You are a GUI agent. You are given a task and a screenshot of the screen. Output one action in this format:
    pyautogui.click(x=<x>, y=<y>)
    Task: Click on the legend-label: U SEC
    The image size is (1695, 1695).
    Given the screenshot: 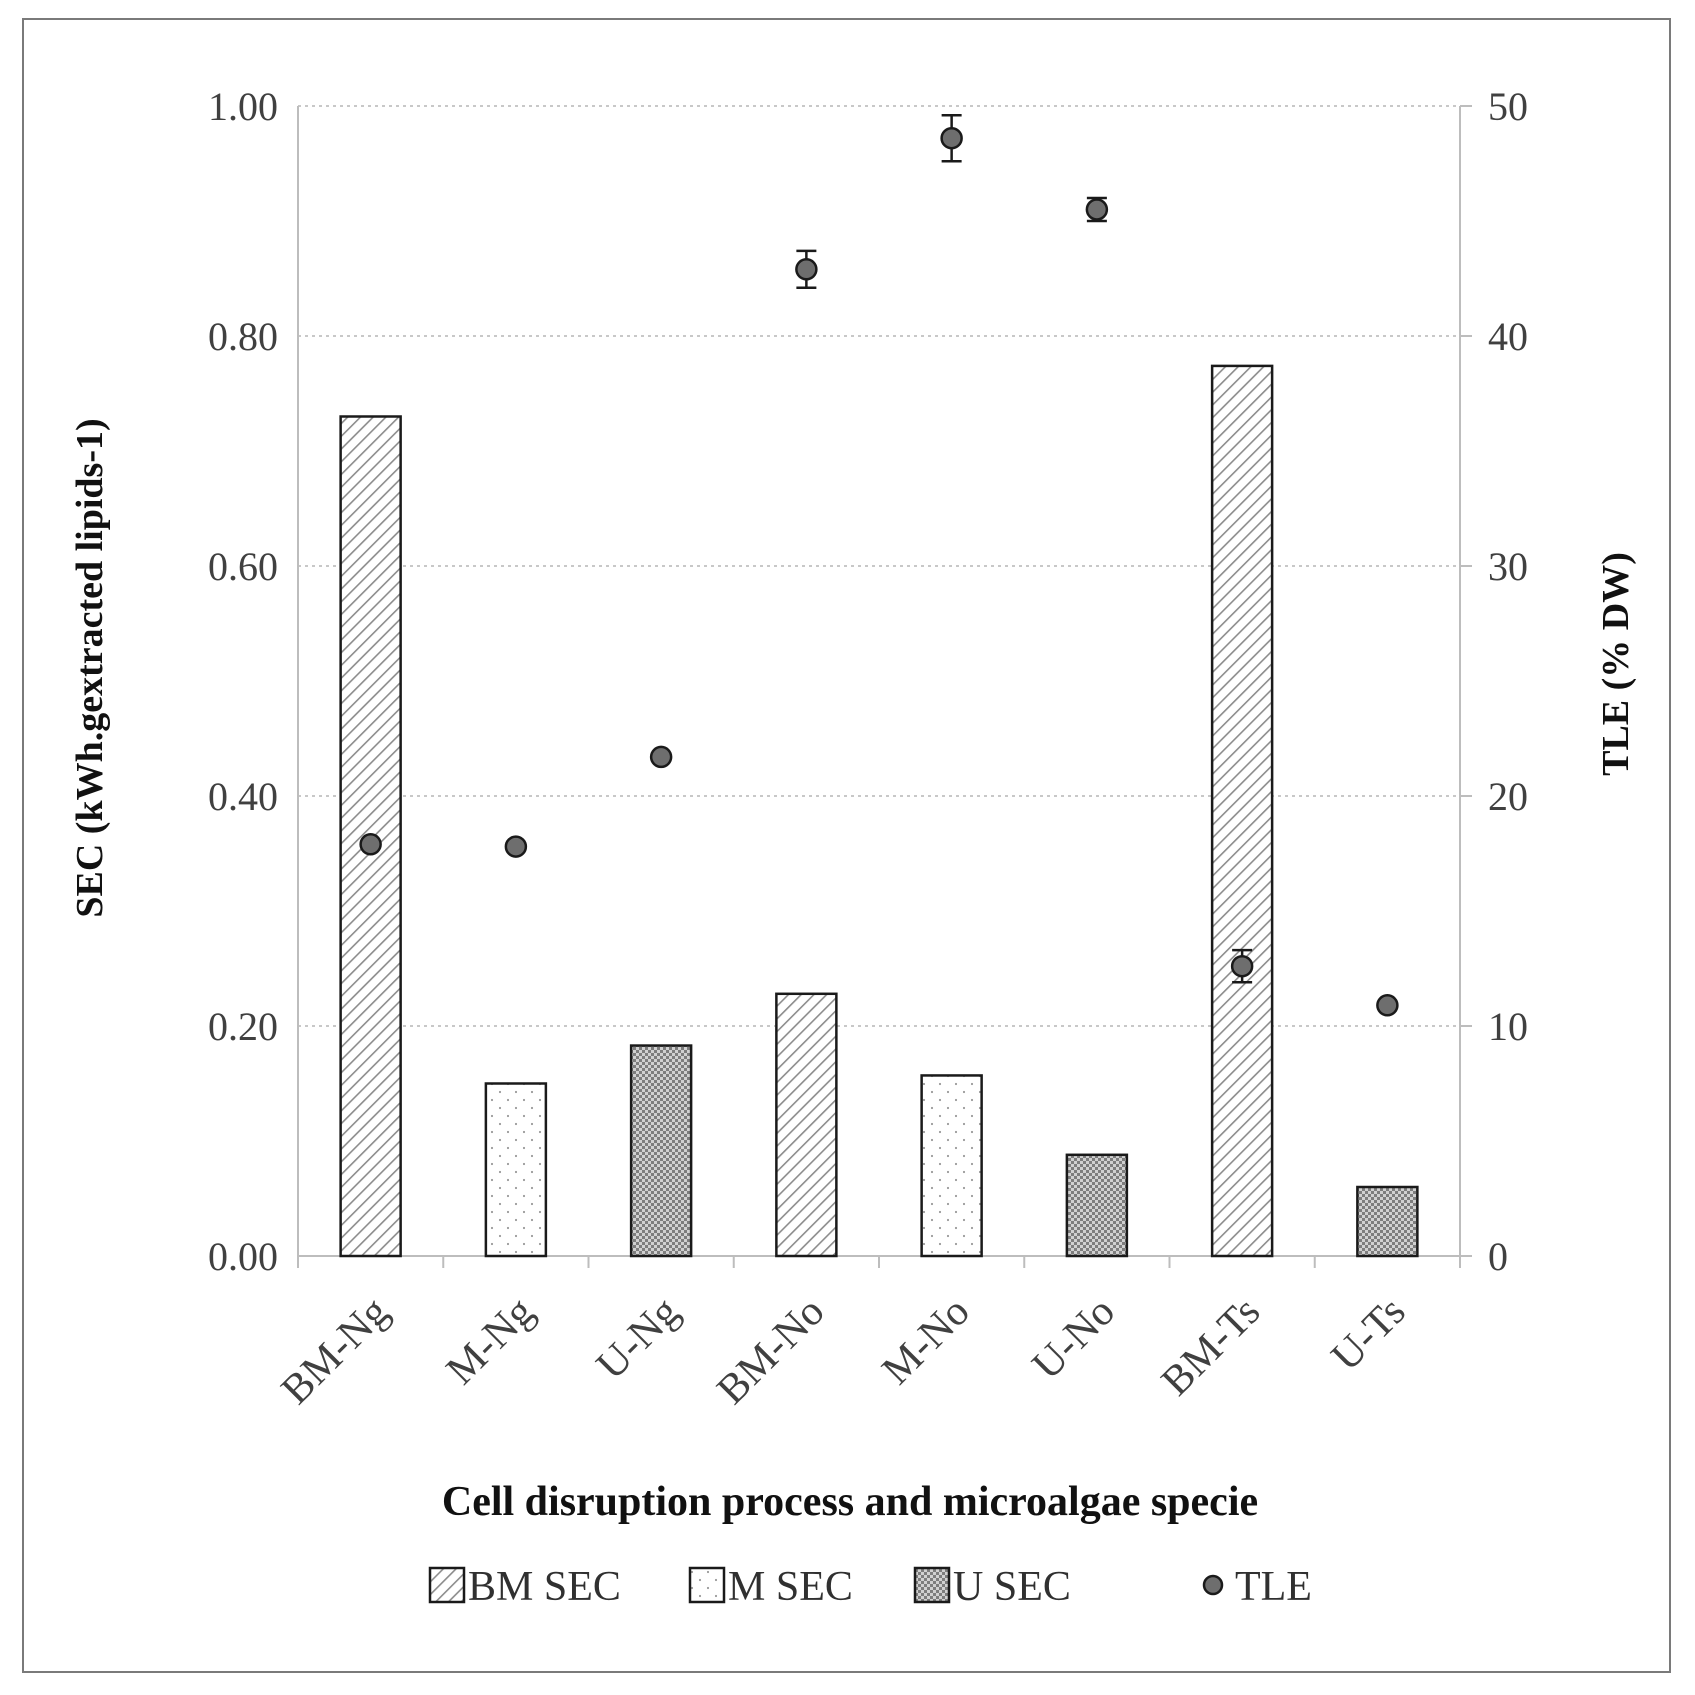 What is the action you would take?
    pyautogui.click(x=1012, y=1587)
    